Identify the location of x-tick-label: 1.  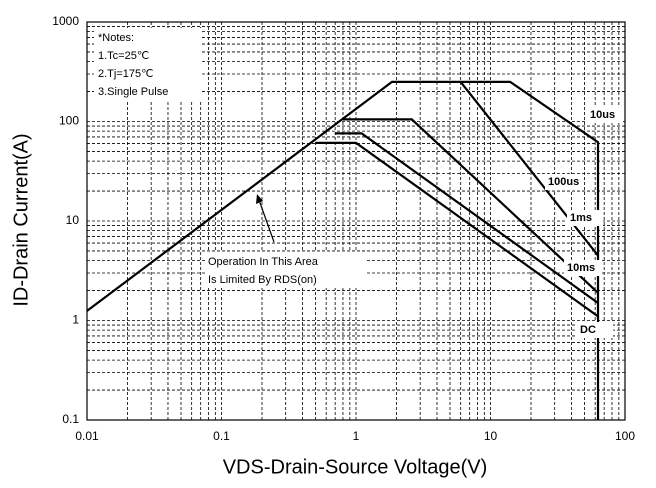
(356, 436).